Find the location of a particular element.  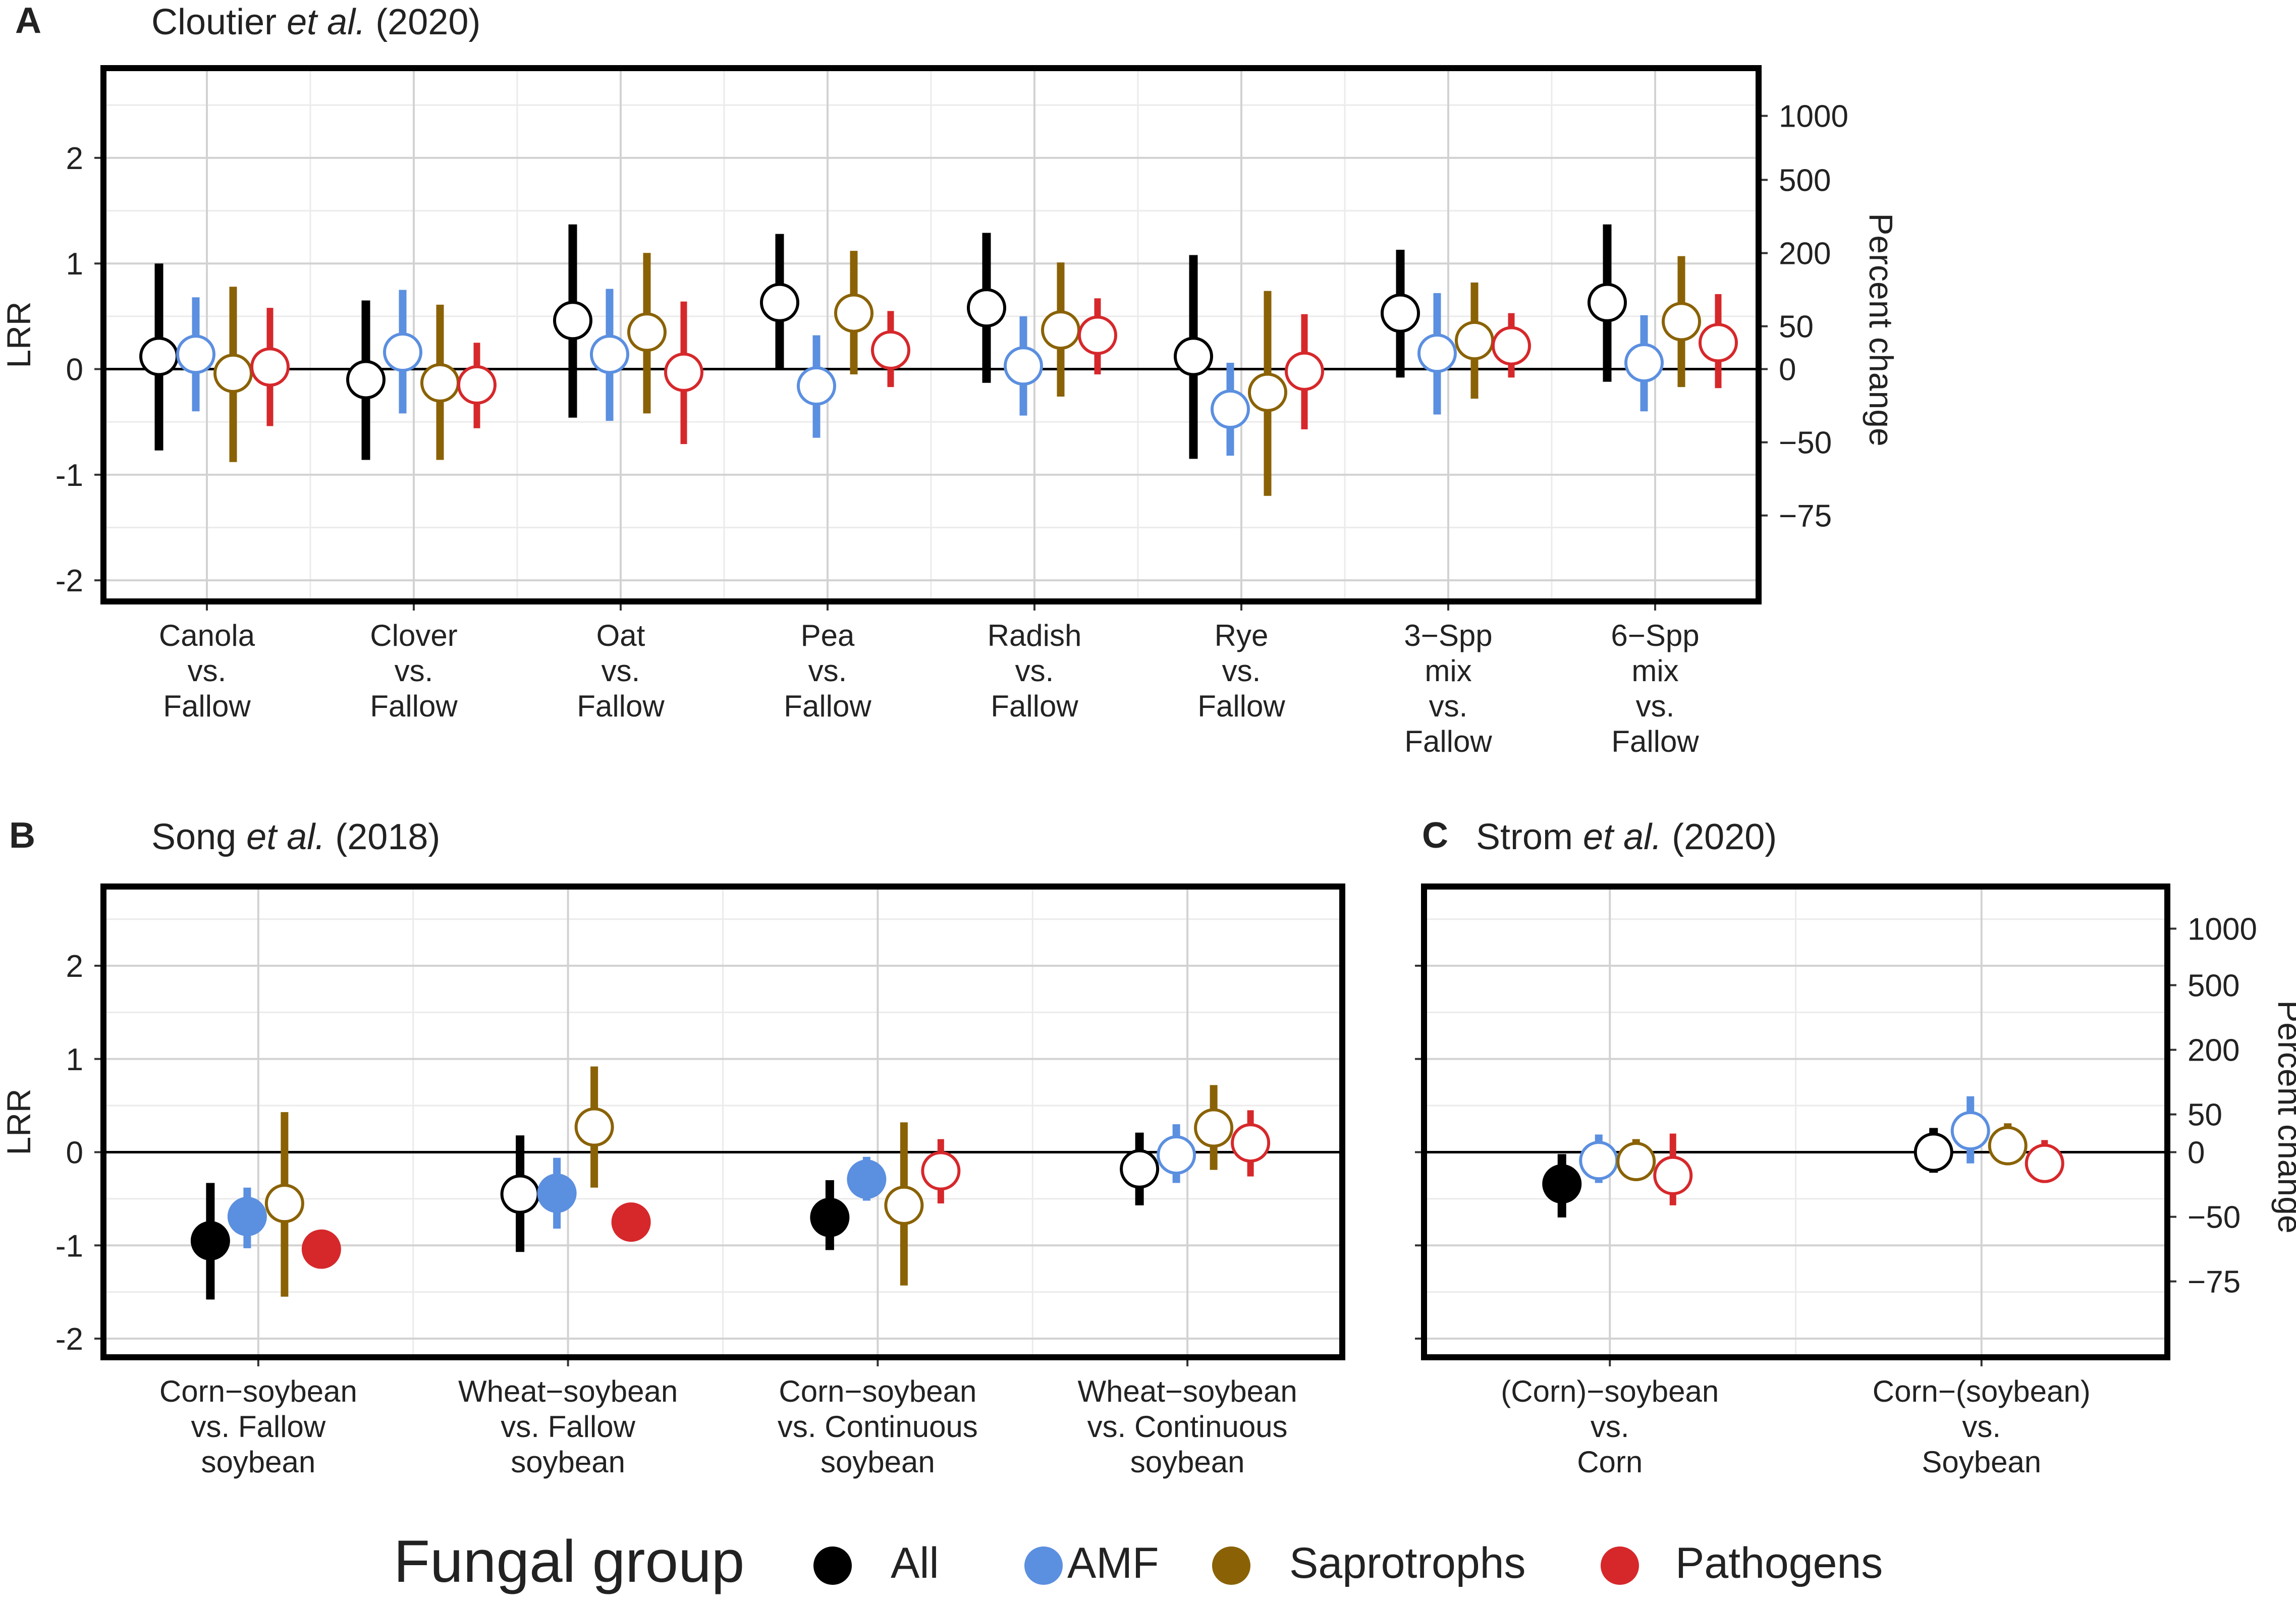

panel-a-y-tick-label: 1 is located at coordinates (74, 264).